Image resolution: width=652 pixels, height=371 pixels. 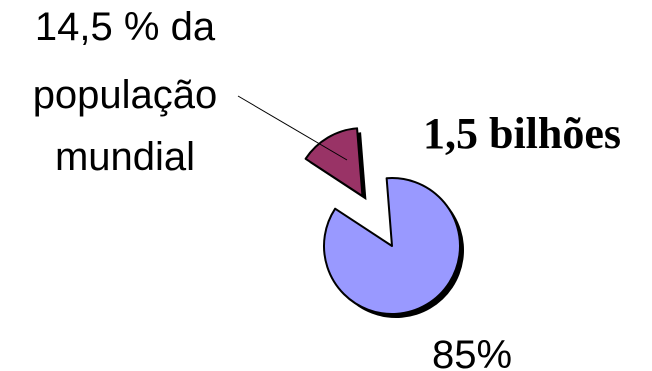 What do you see at coordinates (125, 27) in the screenshot?
I see `slice-label-line-1: 14,5 % da` at bounding box center [125, 27].